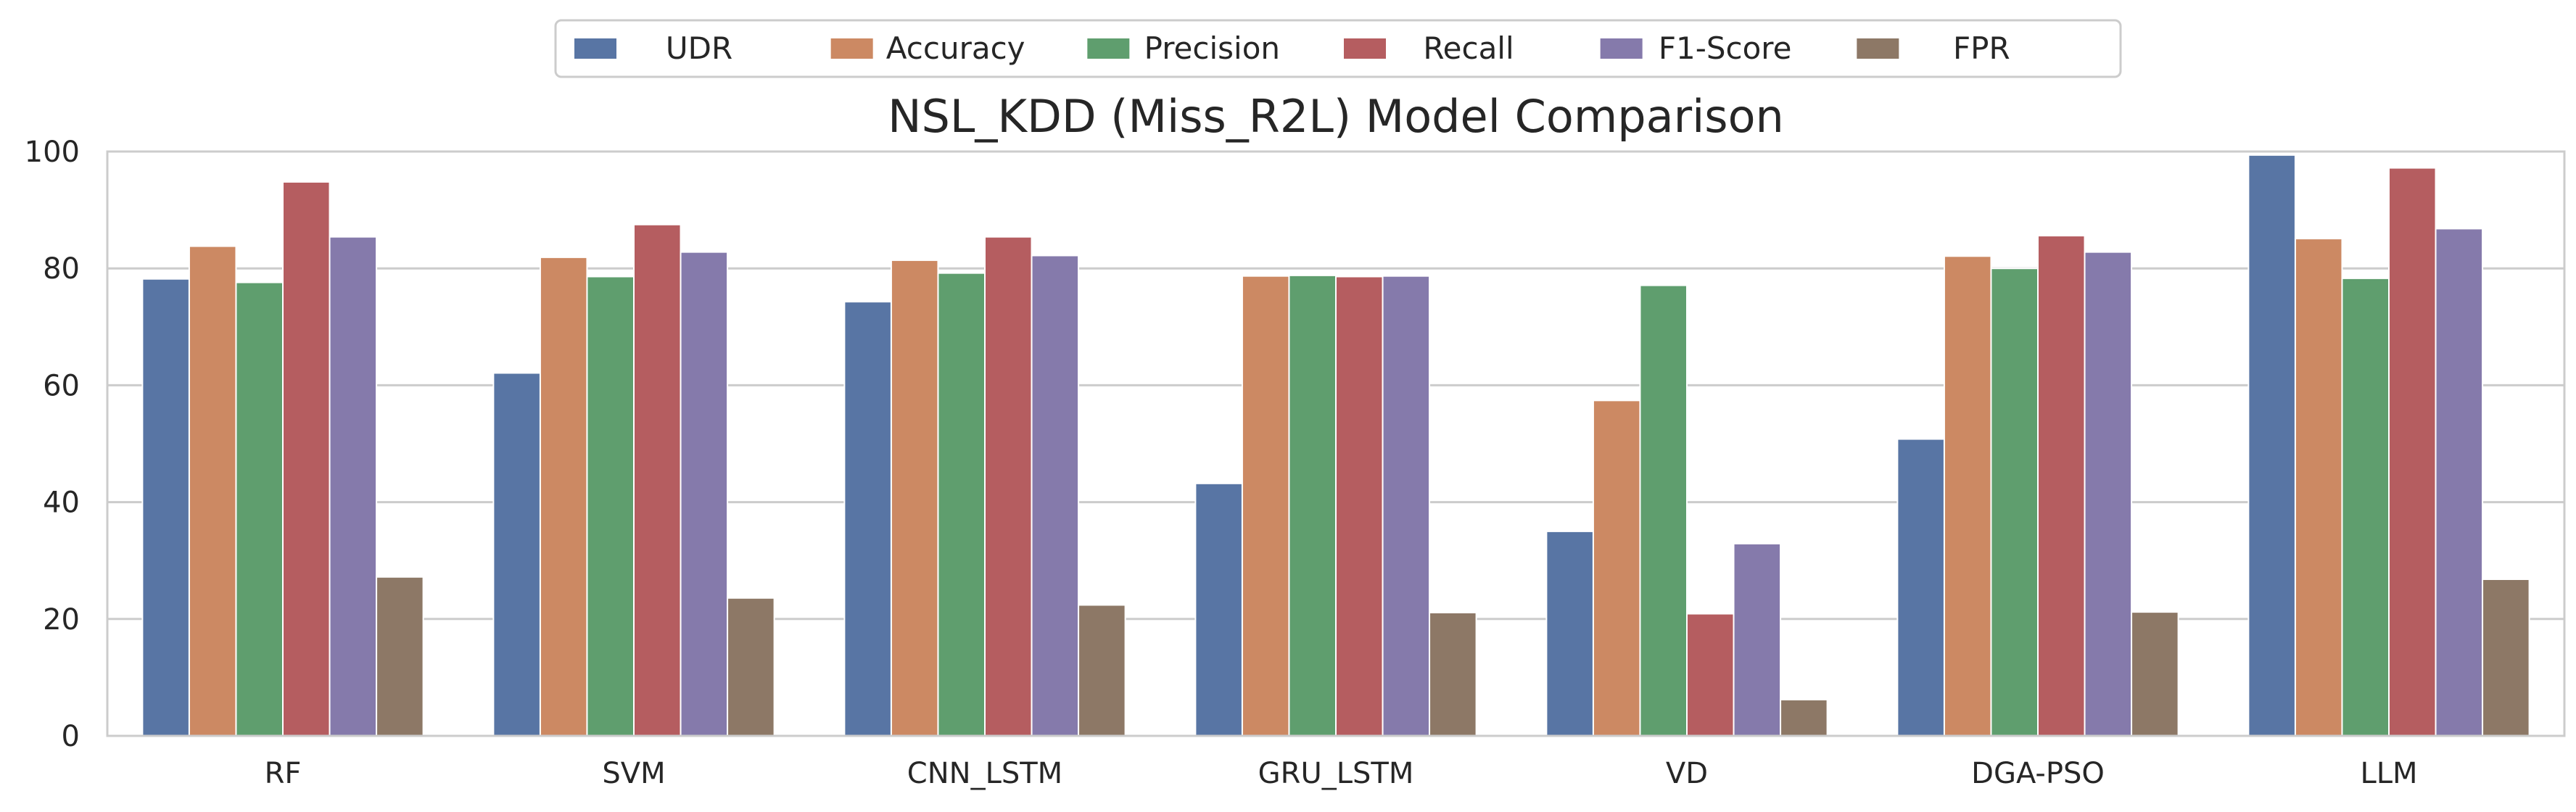  Describe the element at coordinates (1453, 674) in the screenshot. I see `bar-gru_lstm-fpr` at that location.